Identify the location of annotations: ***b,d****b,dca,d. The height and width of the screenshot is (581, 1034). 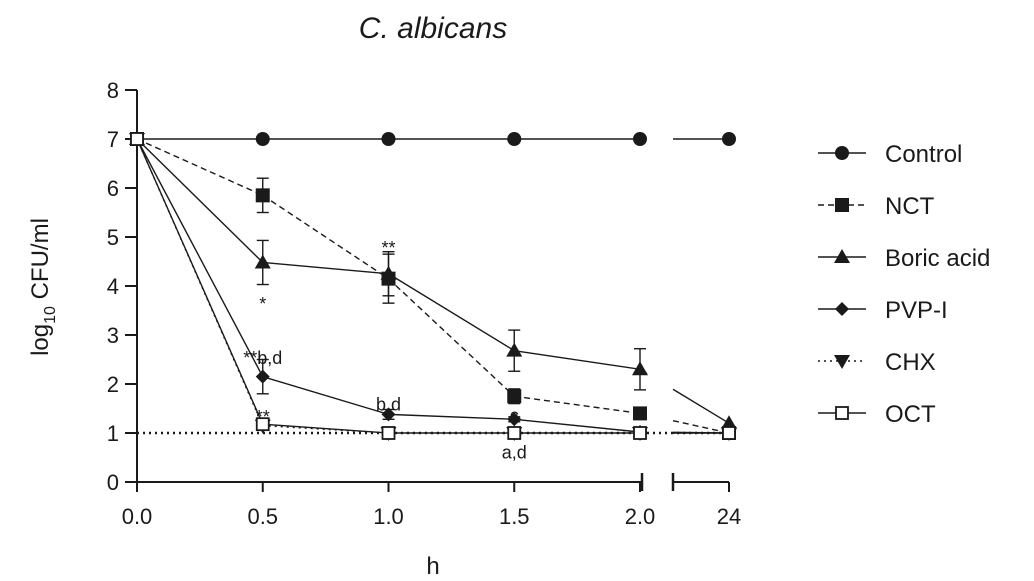
(385, 350).